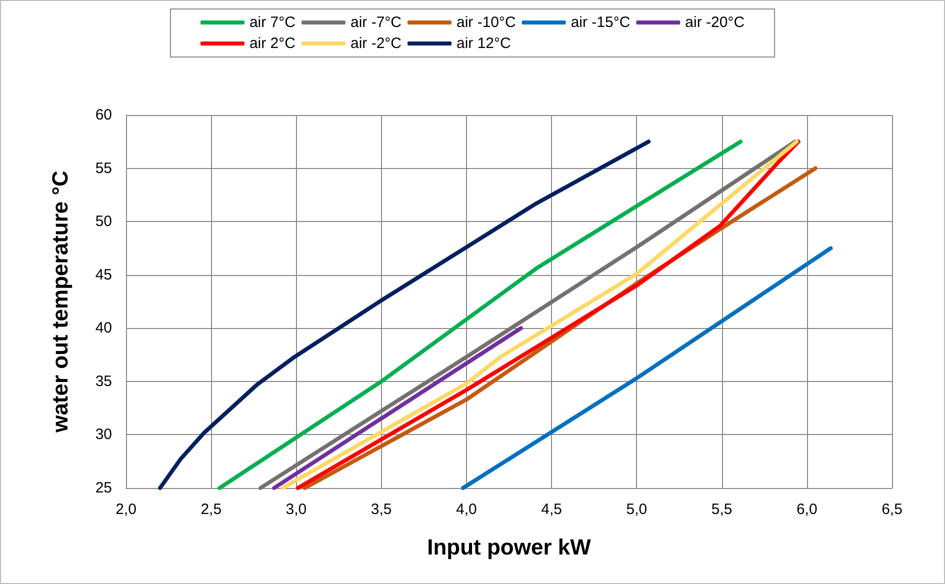 The height and width of the screenshot is (584, 945). I want to click on x-tick-label: 2,5, so click(211, 509).